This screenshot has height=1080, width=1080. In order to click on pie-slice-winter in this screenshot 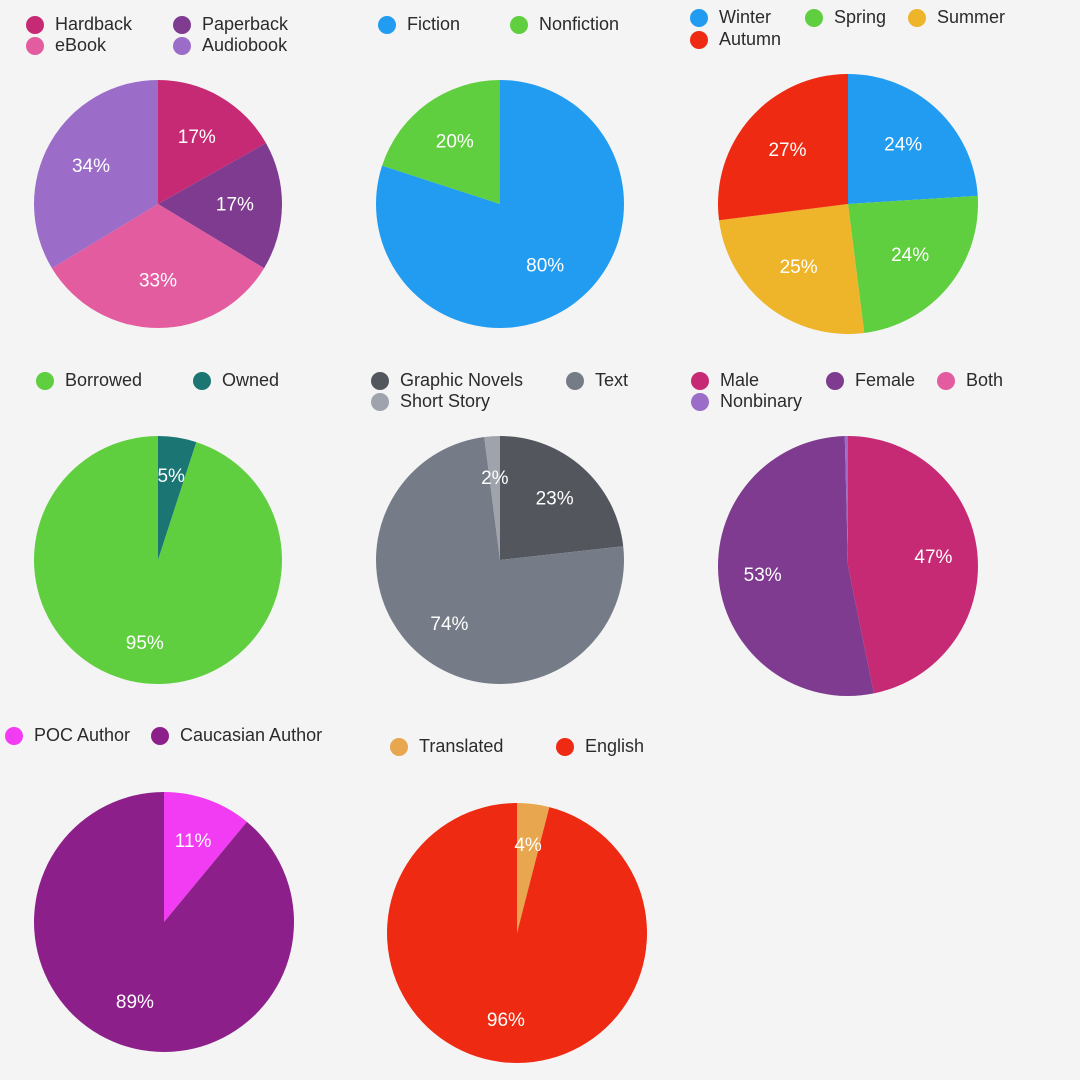, I will do `click(913, 139)`.